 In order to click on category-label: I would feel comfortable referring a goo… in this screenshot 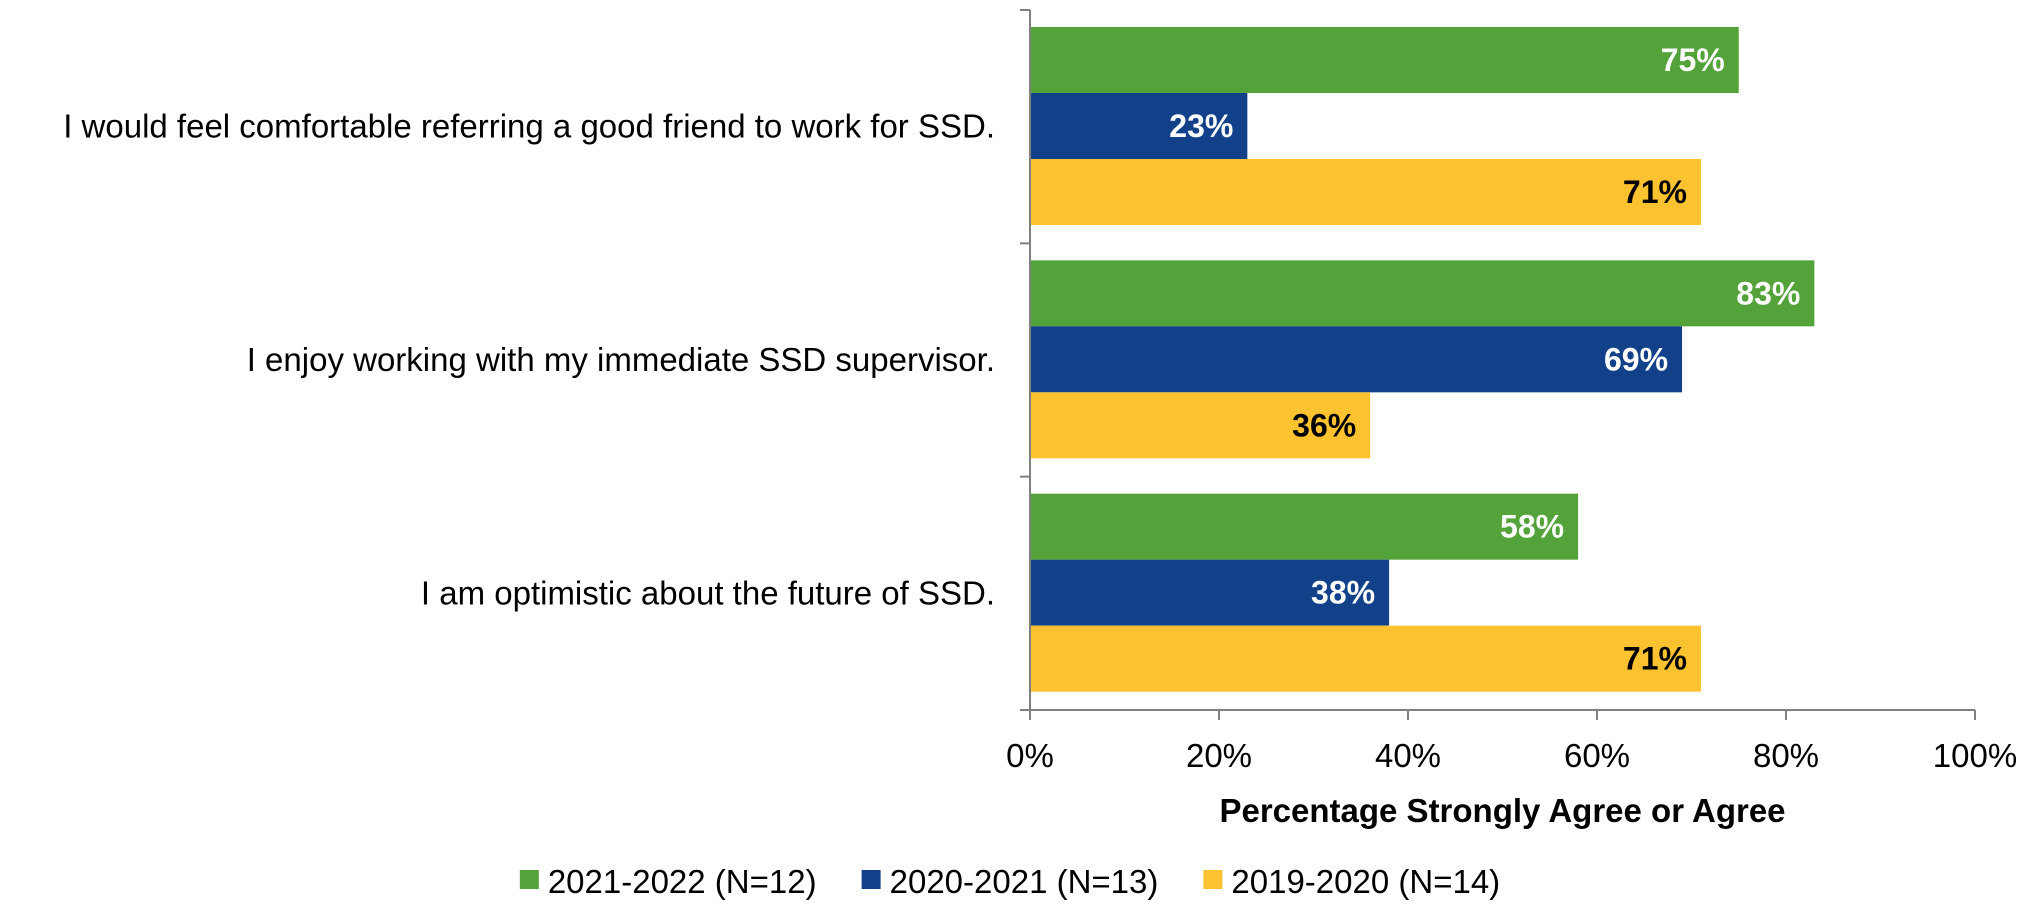, I will do `click(529, 126)`.